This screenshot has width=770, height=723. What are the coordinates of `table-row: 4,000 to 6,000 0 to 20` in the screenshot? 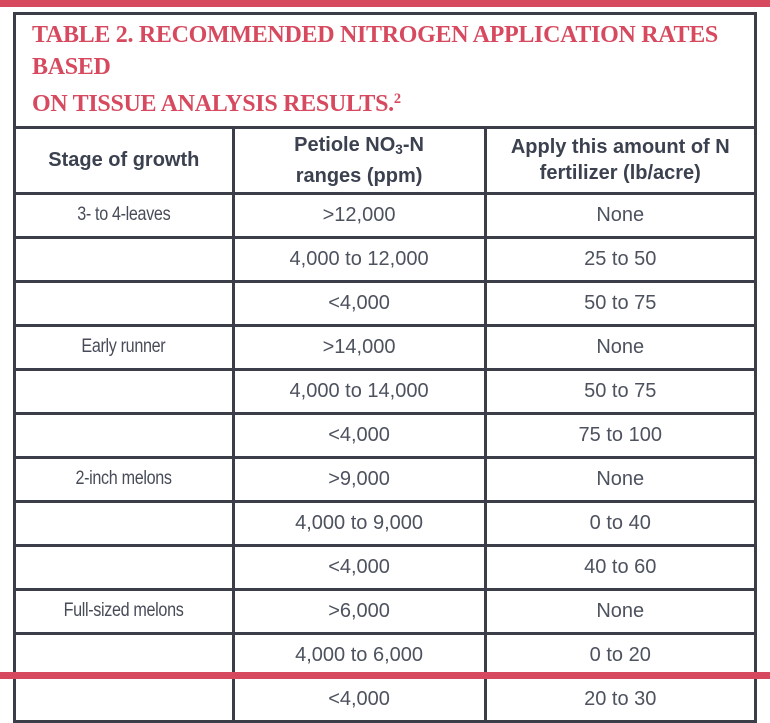 It's located at (385, 655).